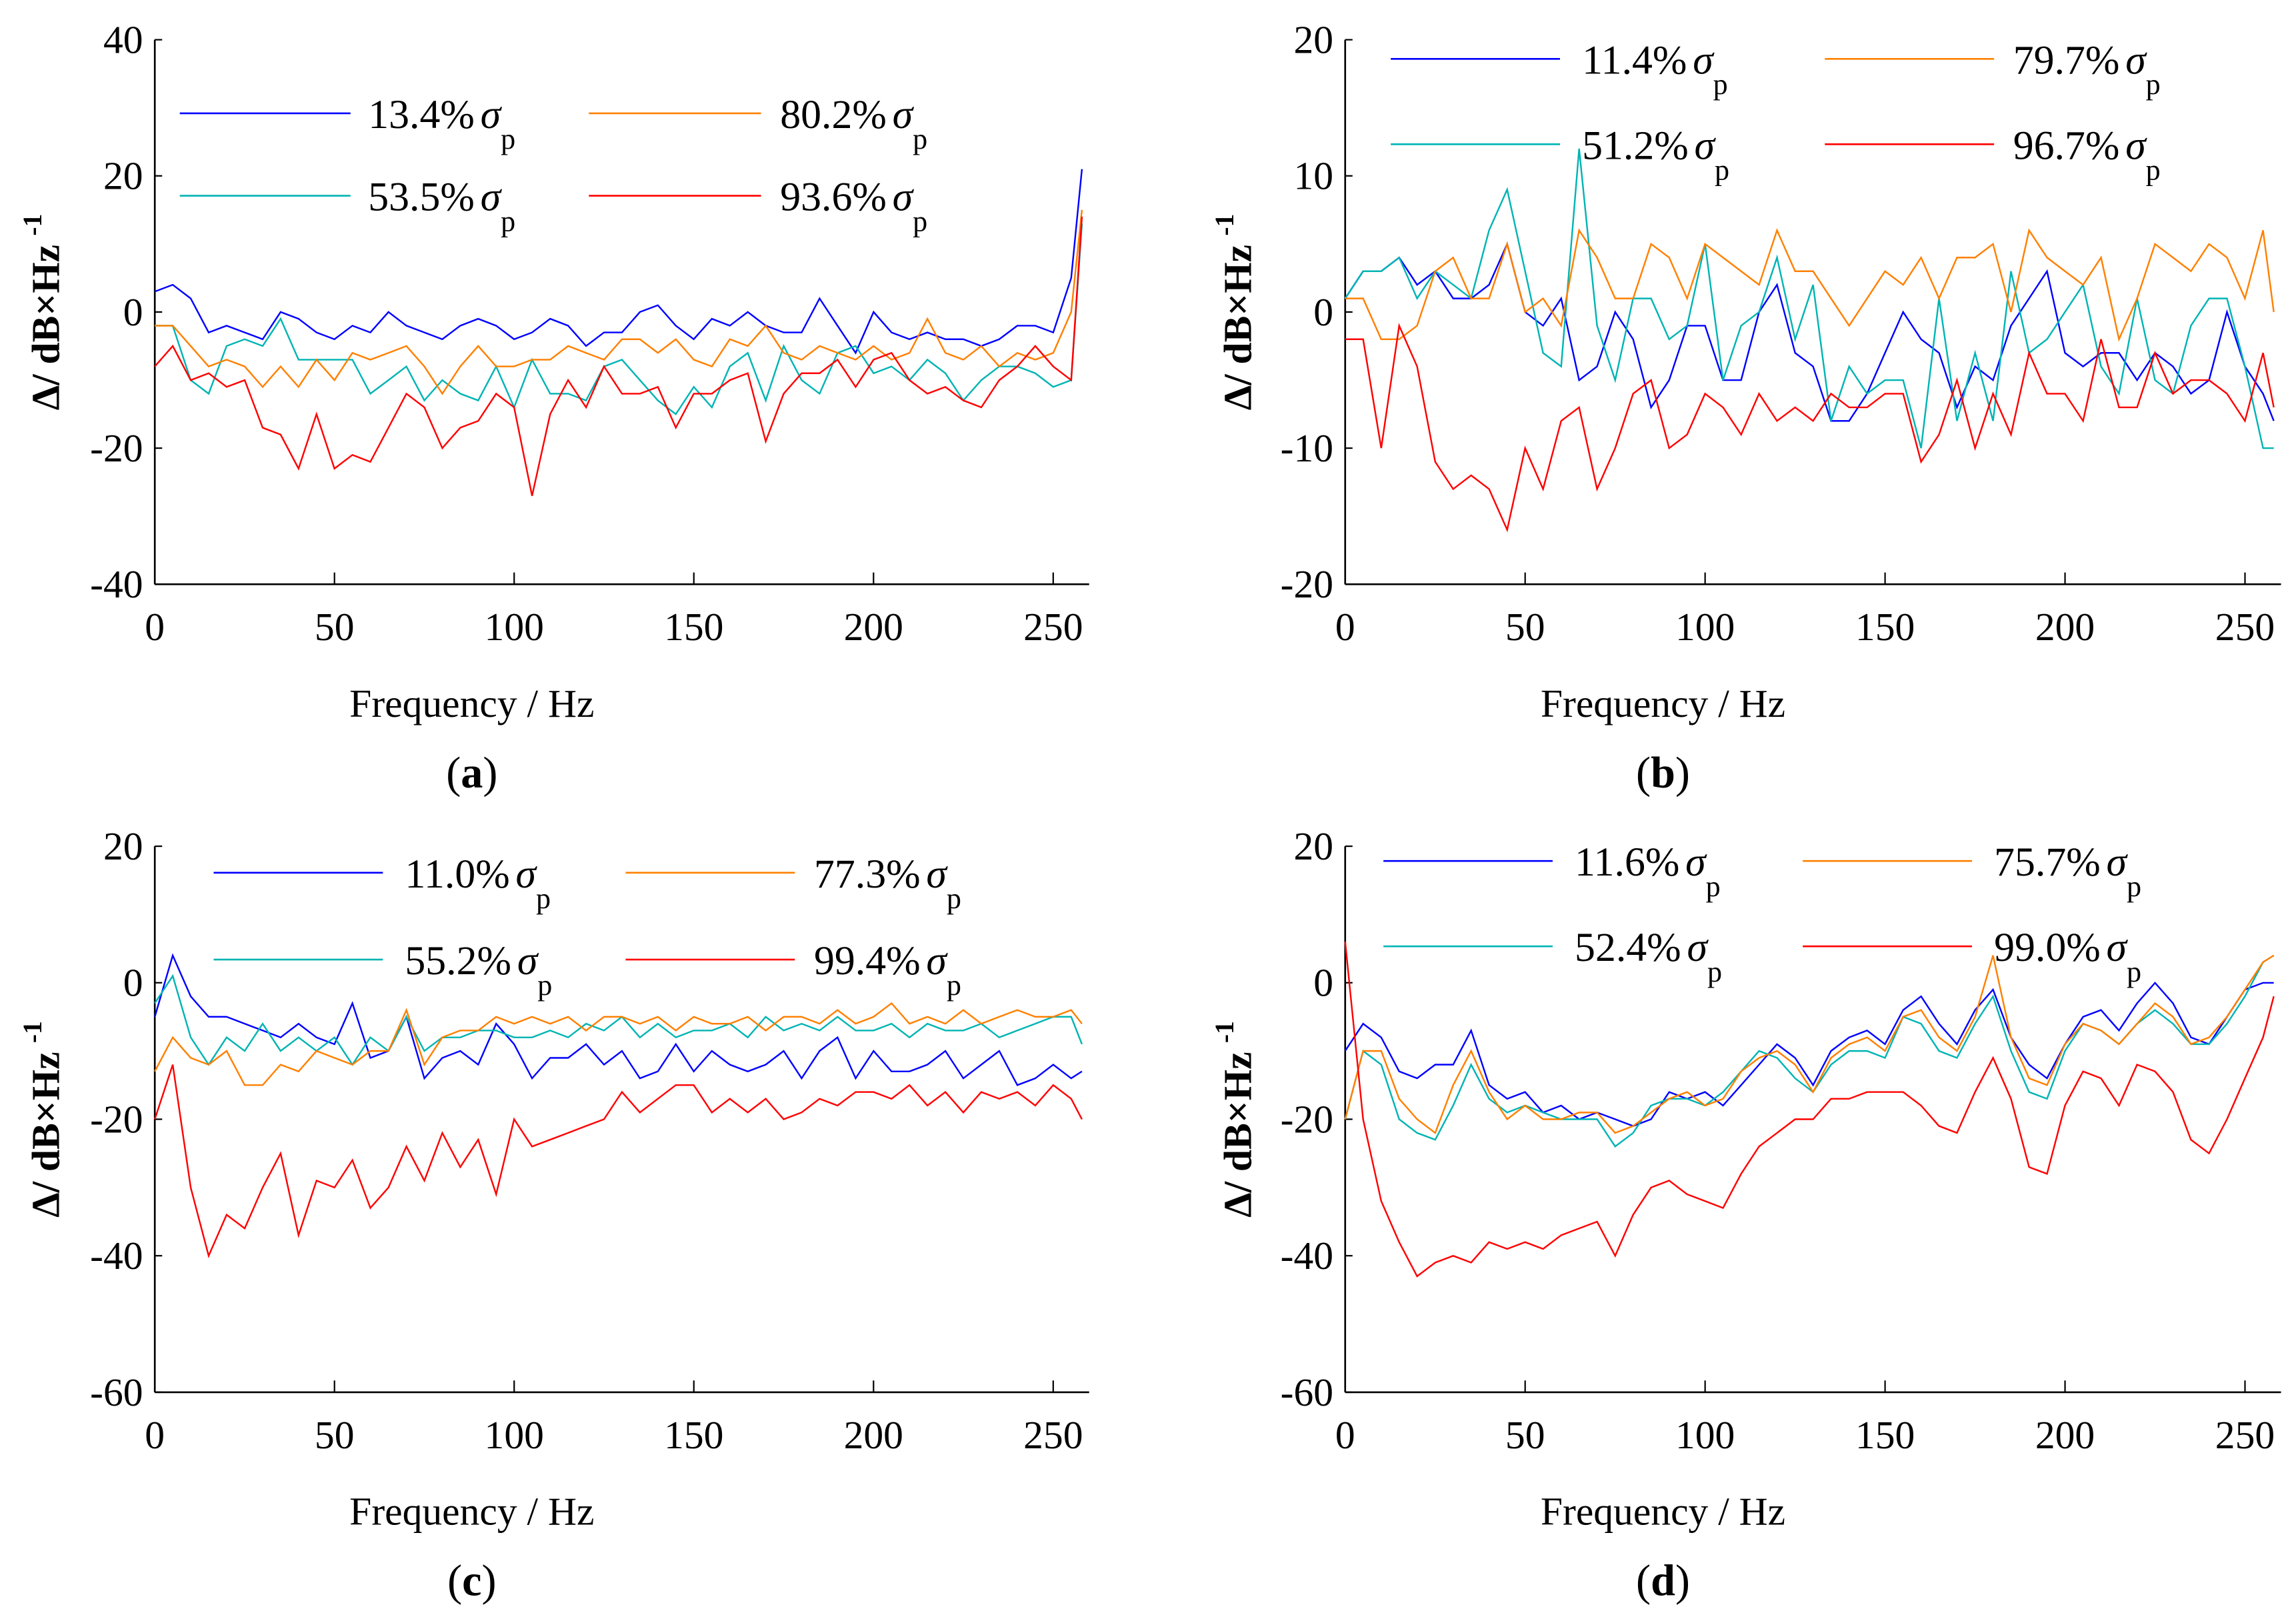 The width and height of the screenshot is (2296, 1613). I want to click on legend-value: 53.5%, so click(421, 197).